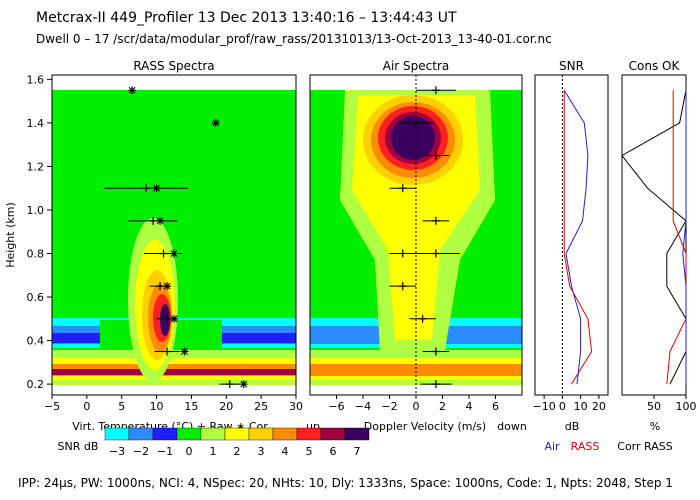  What do you see at coordinates (10, 235) in the screenshot?
I see `y-axis-label: Height (km)` at bounding box center [10, 235].